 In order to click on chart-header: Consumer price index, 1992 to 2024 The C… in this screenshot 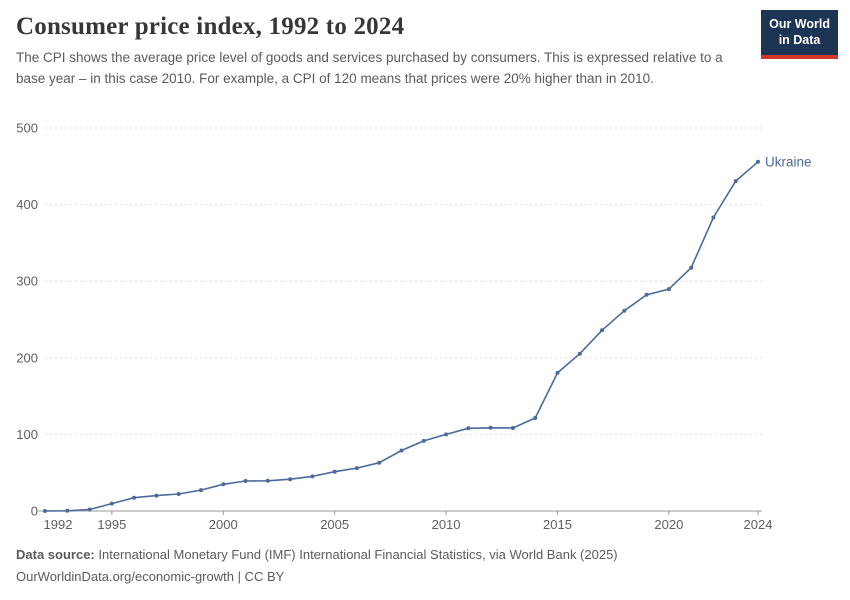, I will do `click(425, 51)`.